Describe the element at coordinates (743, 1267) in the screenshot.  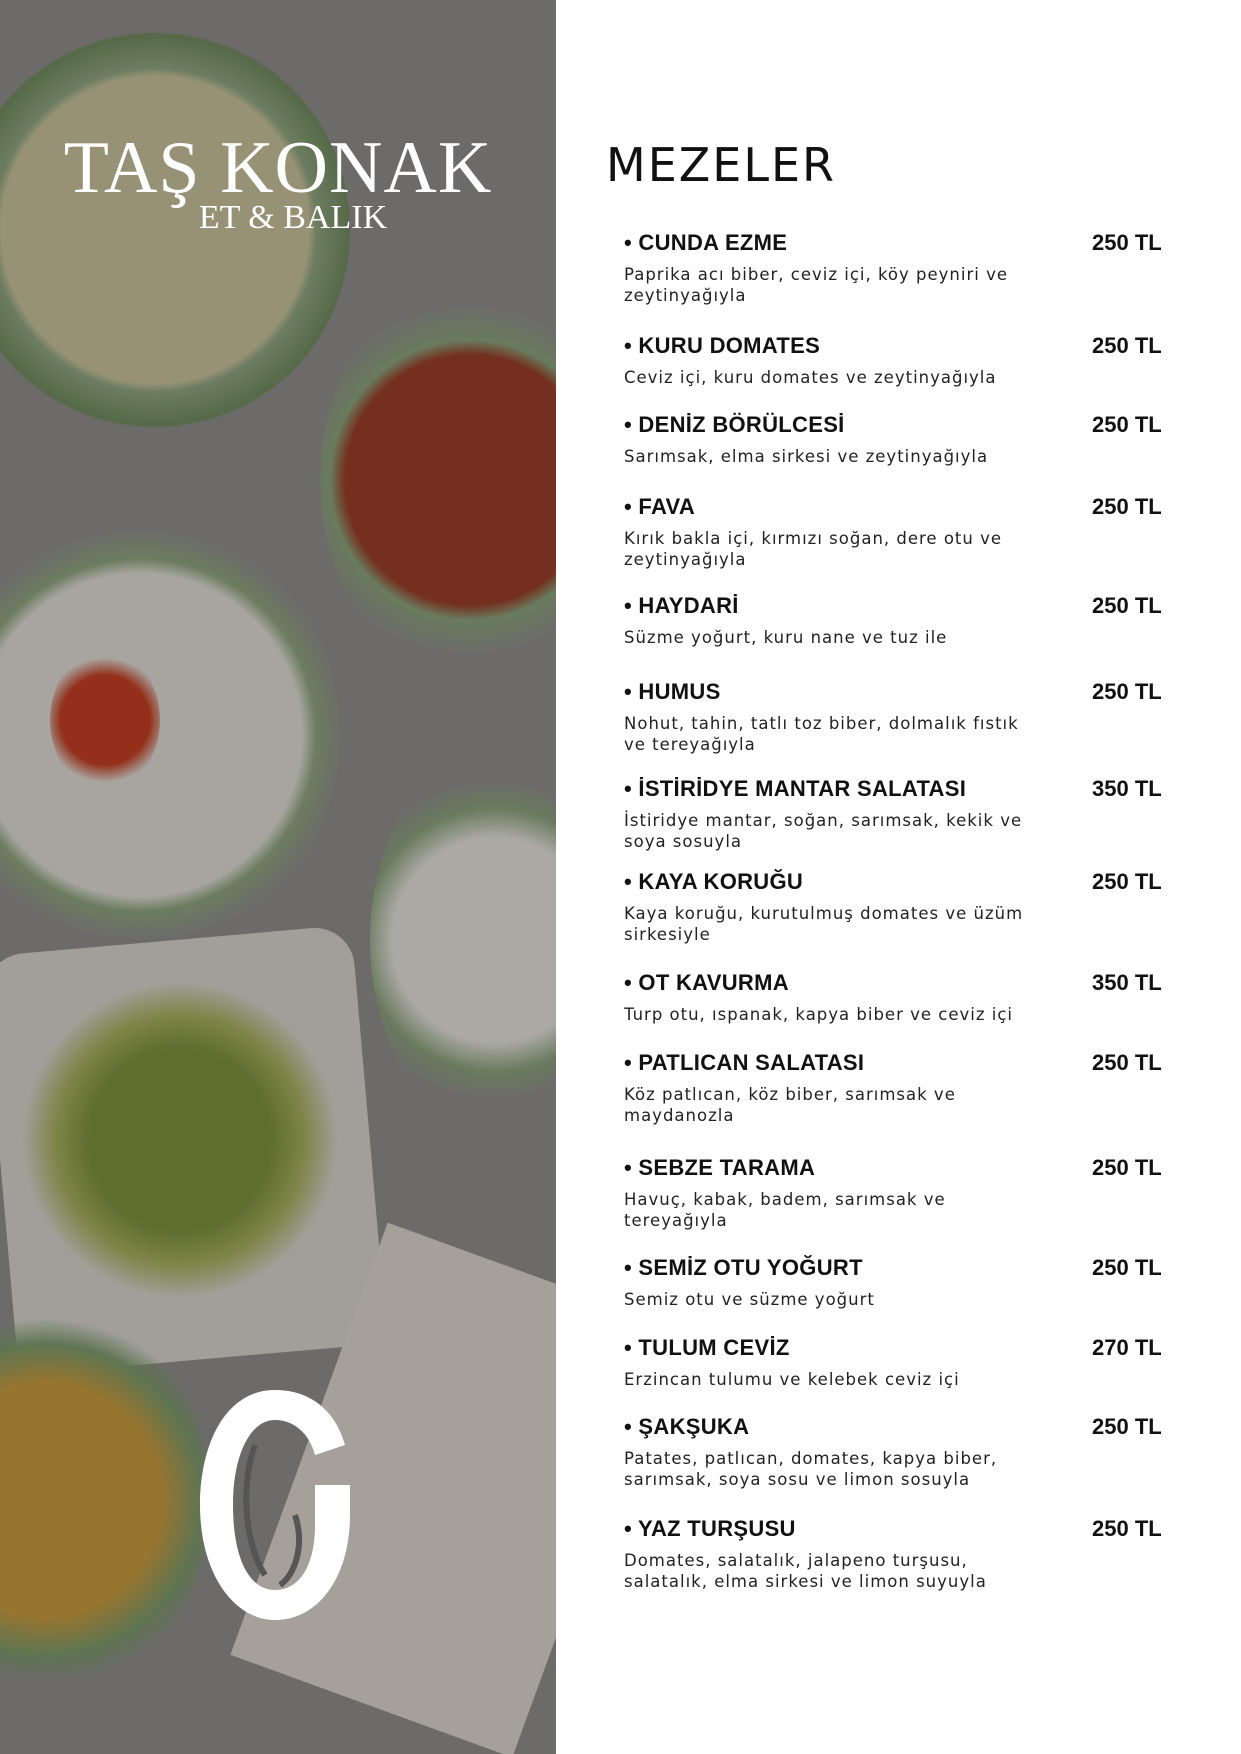
I see `item-name: • SEMİZ OTU YOĞURT` at that location.